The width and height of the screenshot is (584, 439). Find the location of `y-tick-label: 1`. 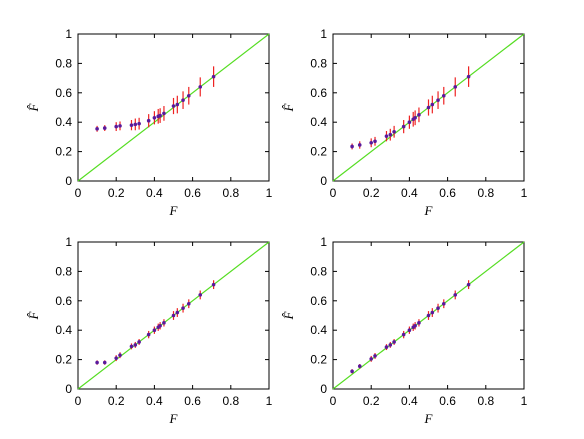

y-tick-label: 1 is located at coordinates (323, 34).